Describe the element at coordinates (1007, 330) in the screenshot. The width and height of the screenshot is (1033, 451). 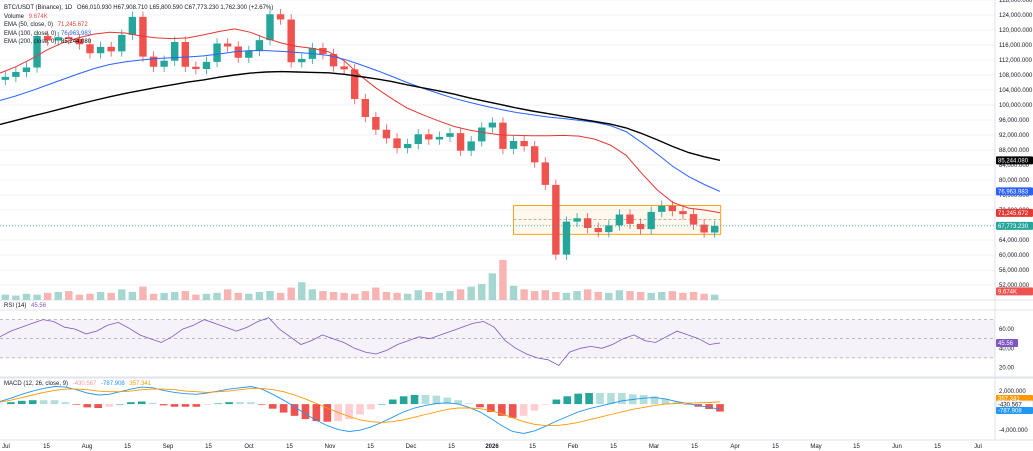
I see `rsi-tick-label: 60.00` at that location.